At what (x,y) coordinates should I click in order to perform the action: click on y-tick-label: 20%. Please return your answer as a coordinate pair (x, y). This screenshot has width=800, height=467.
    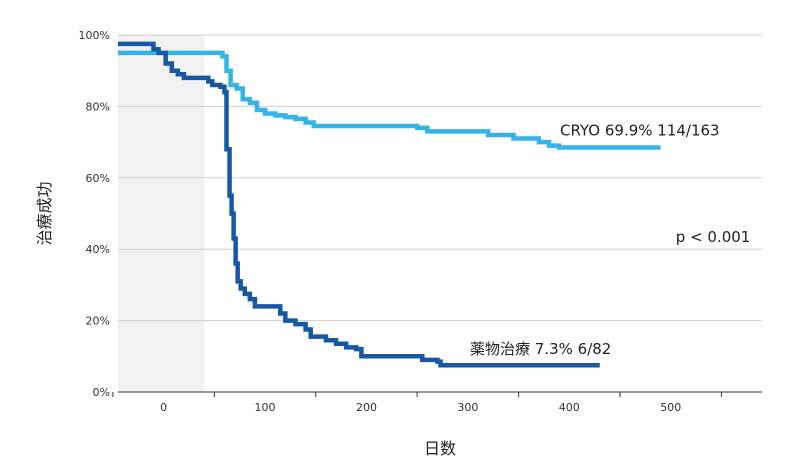
    Looking at the image, I should click on (98, 321).